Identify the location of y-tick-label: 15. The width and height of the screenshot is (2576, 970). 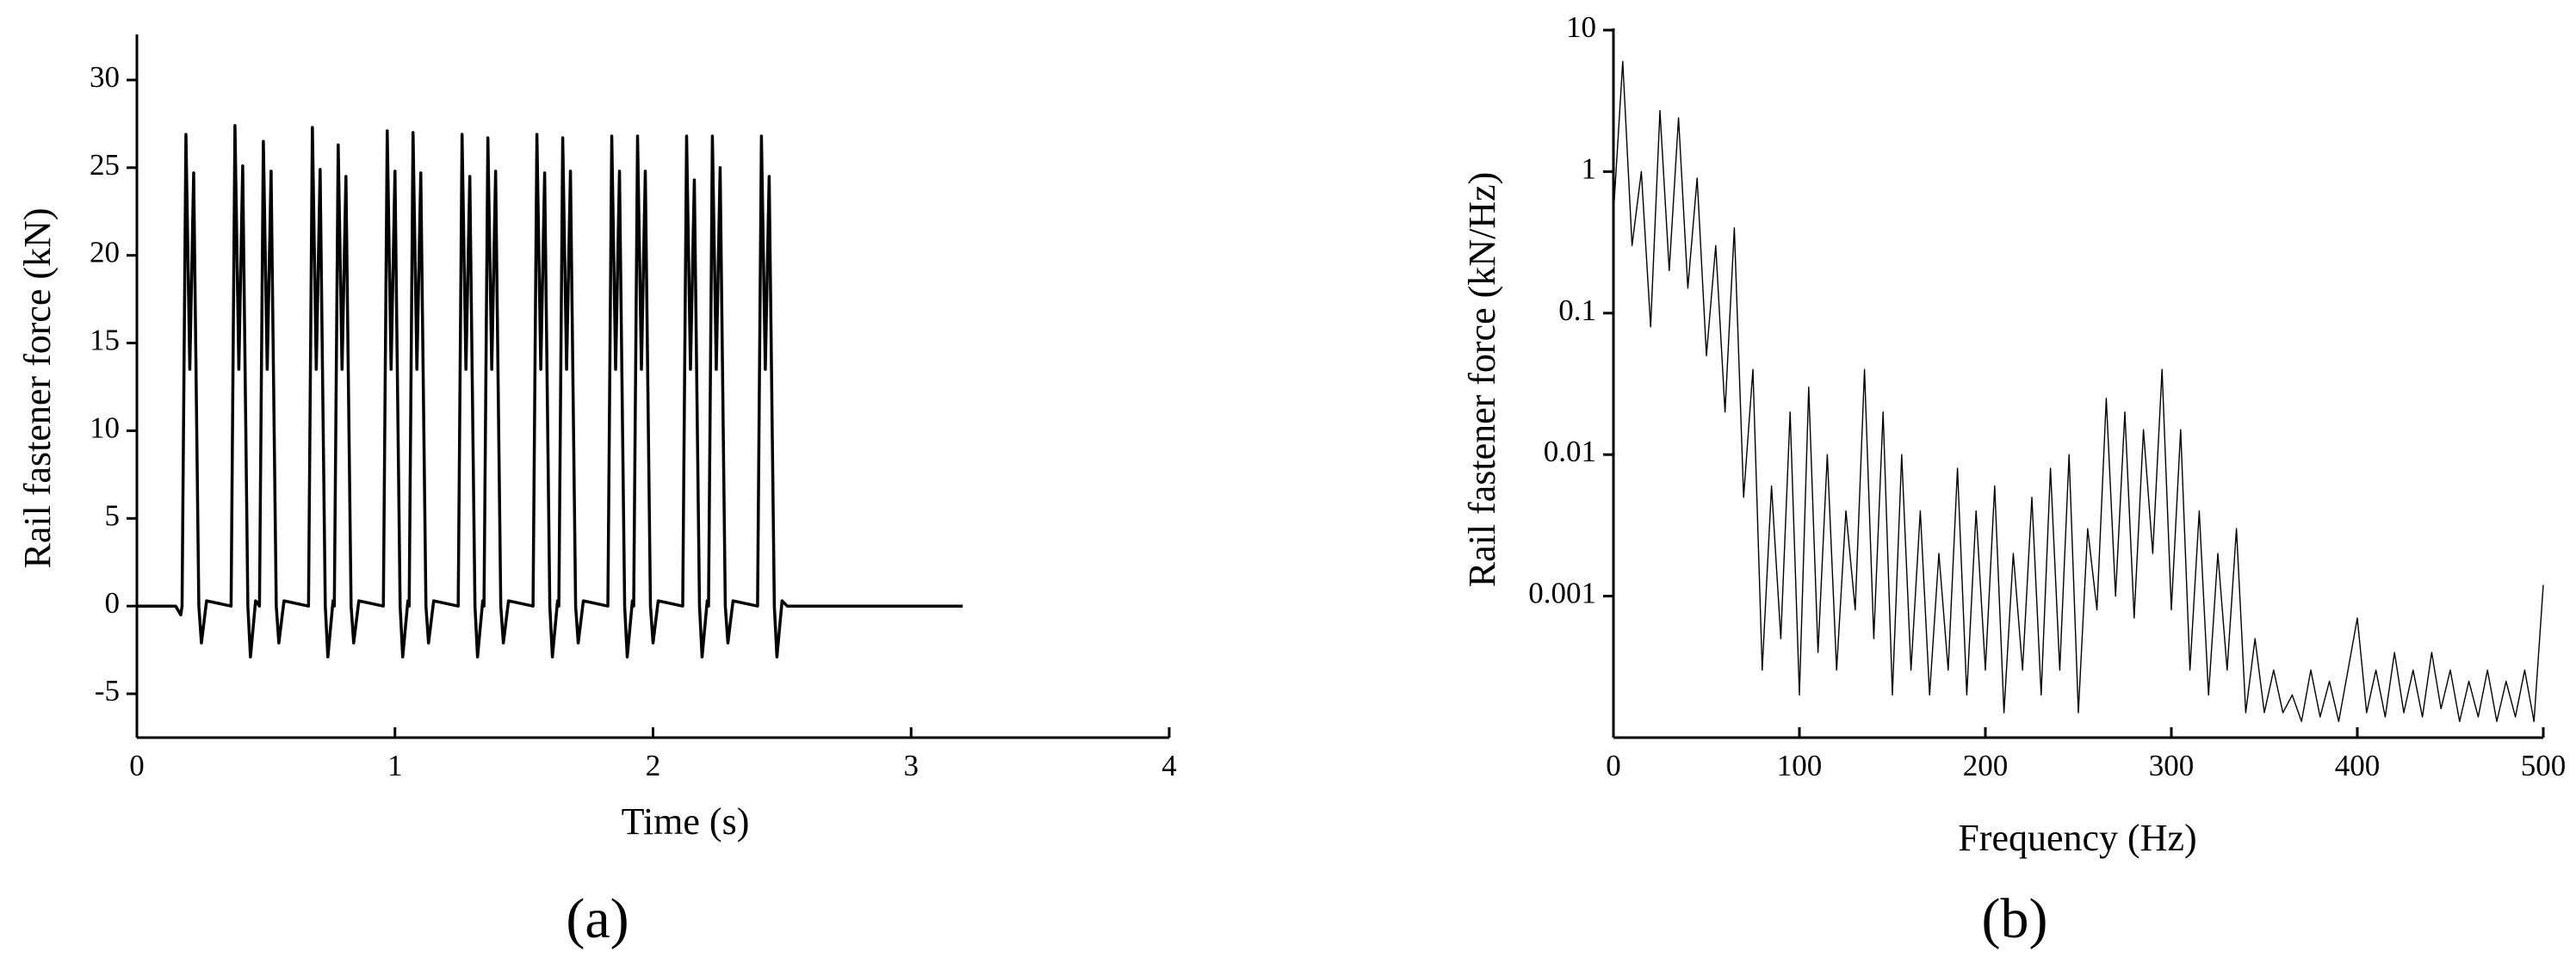
(105, 341).